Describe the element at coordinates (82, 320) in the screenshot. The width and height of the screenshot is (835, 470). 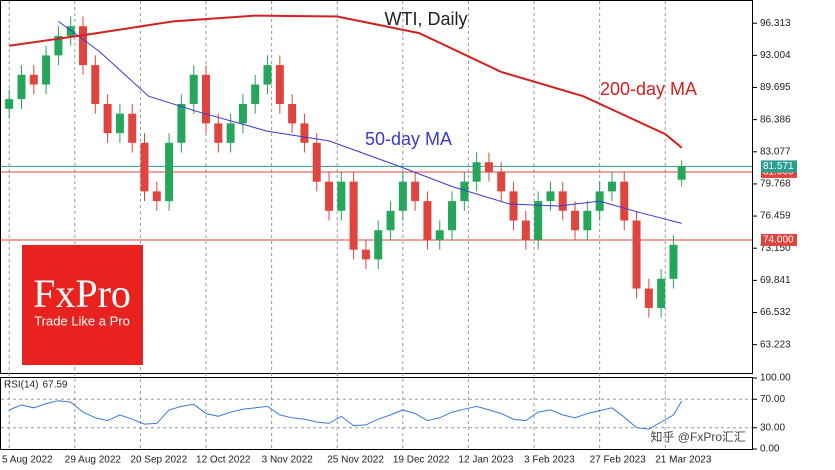
I see `logo-slogan: Trade Like a Pro` at that location.